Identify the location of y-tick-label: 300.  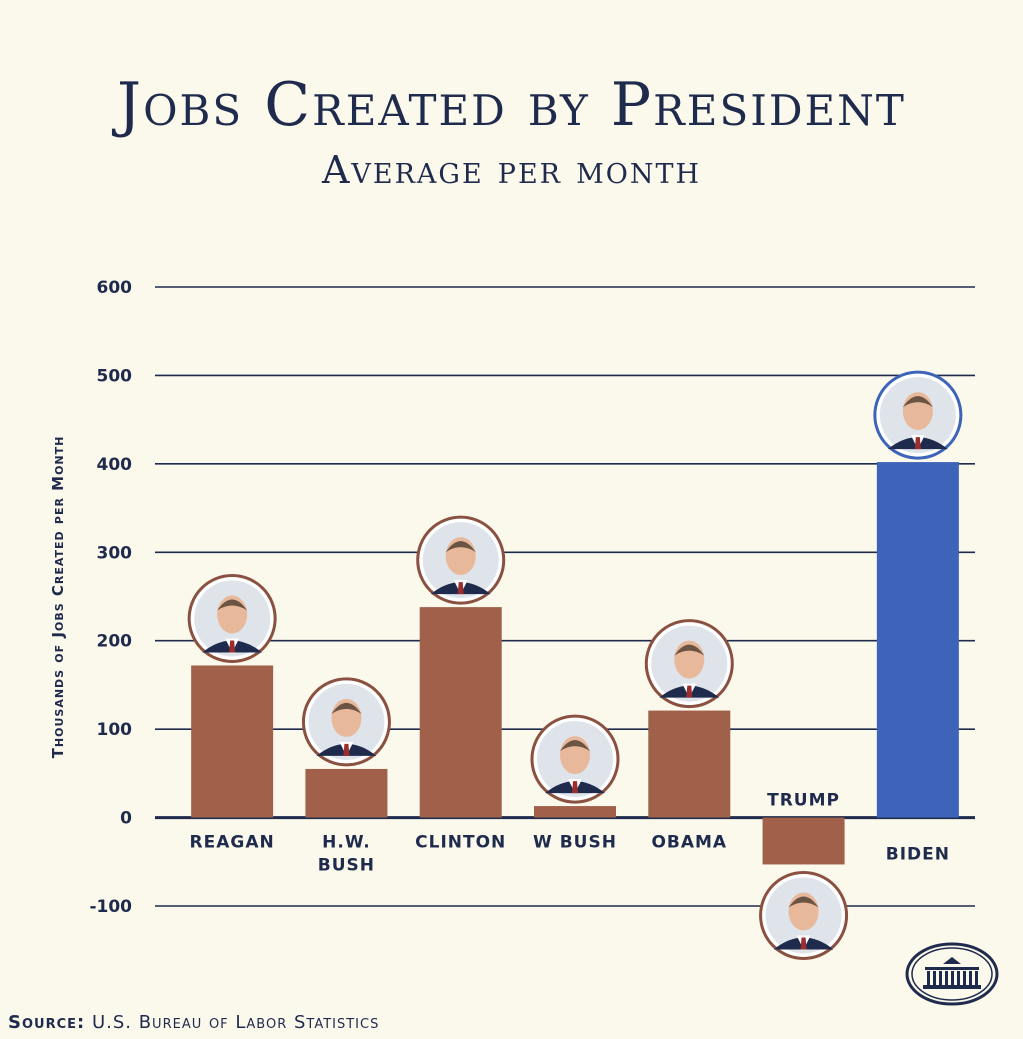
(115, 553).